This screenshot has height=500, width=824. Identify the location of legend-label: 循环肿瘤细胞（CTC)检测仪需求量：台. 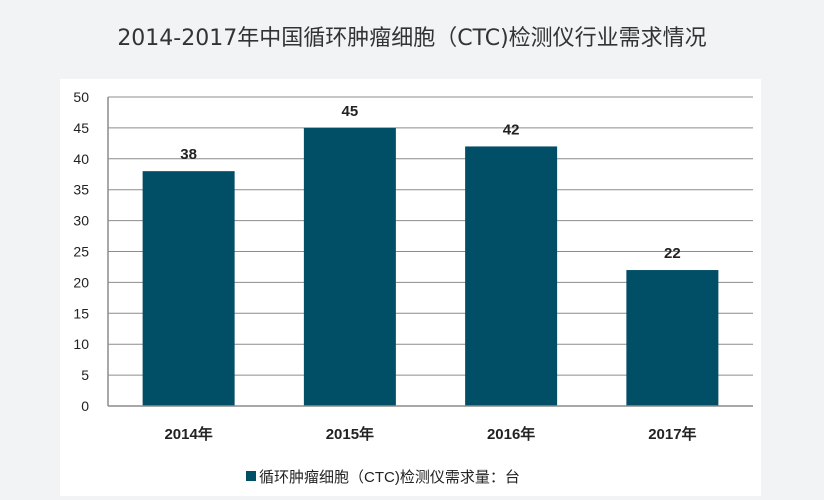
(389, 477).